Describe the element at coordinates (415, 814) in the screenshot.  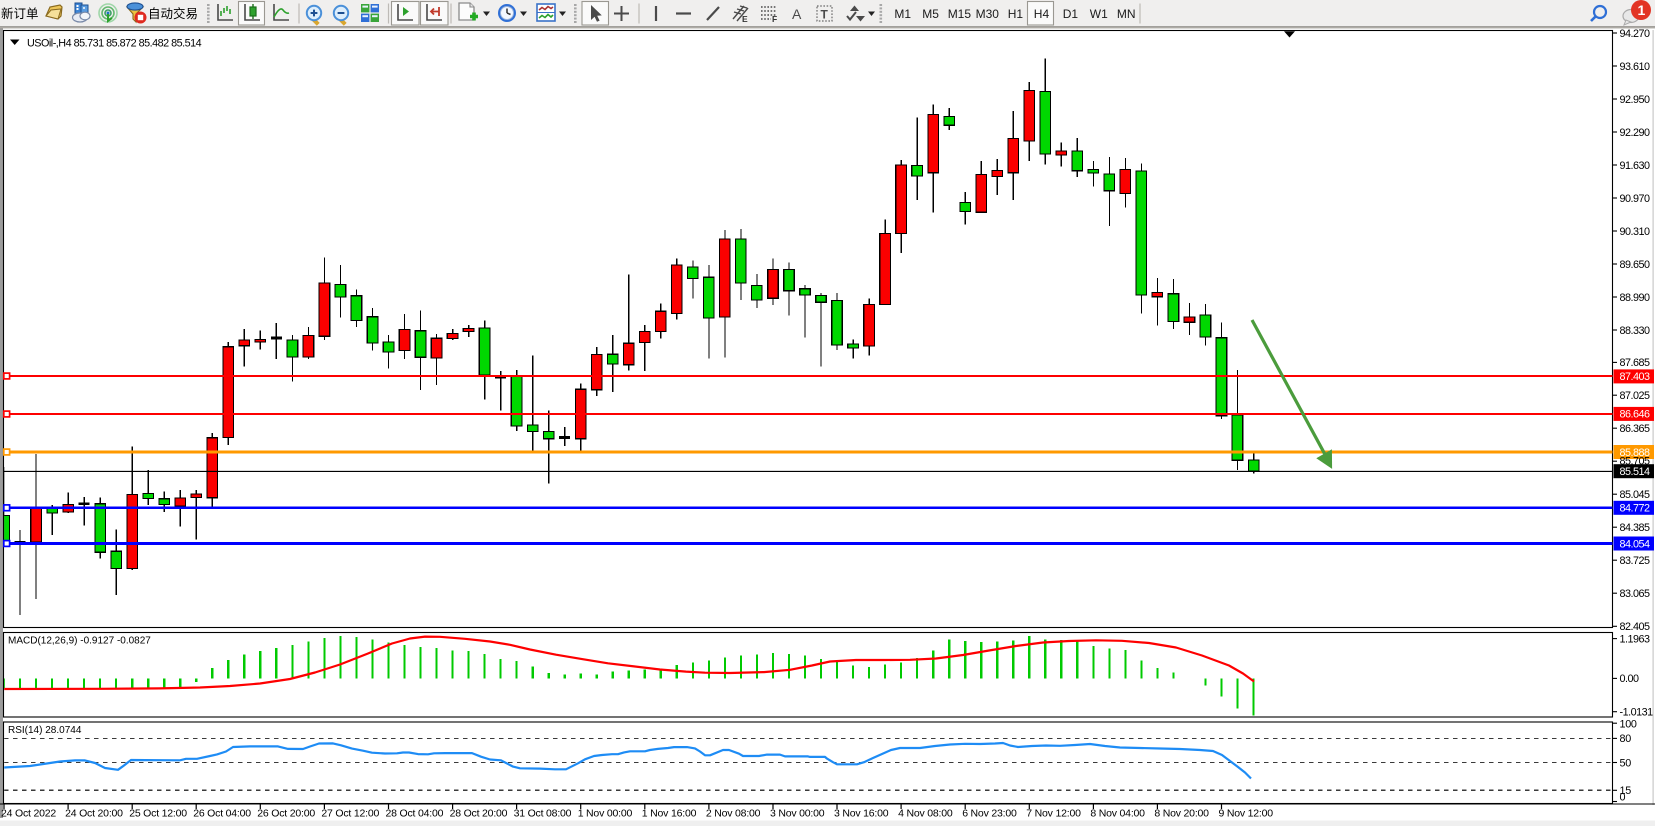
I see `svg-text: 28 Oct 04:00` at that location.